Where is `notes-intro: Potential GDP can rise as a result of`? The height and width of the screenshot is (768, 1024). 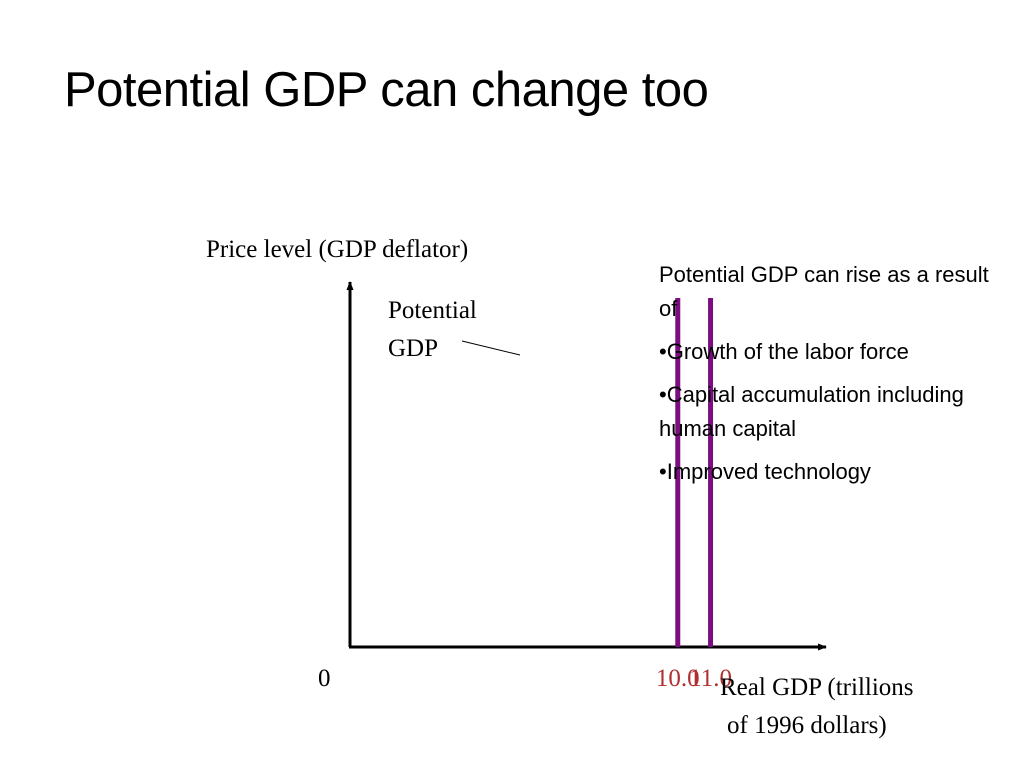
notes-intro: Potential GDP can rise as a result of is located at coordinates (824, 291).